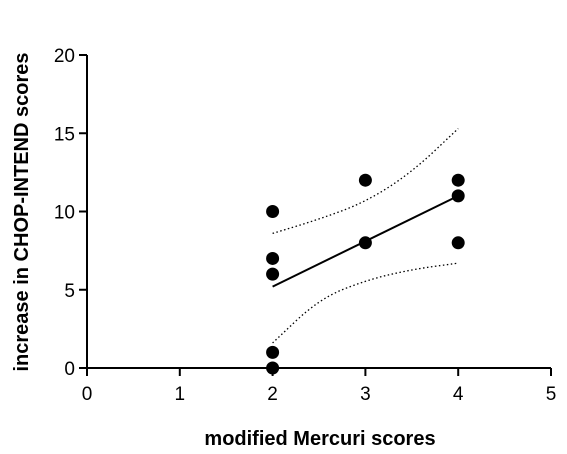 Image resolution: width=567 pixels, height=454 pixels. I want to click on y-axis: 0 5 10 15 20, so click(71, 213).